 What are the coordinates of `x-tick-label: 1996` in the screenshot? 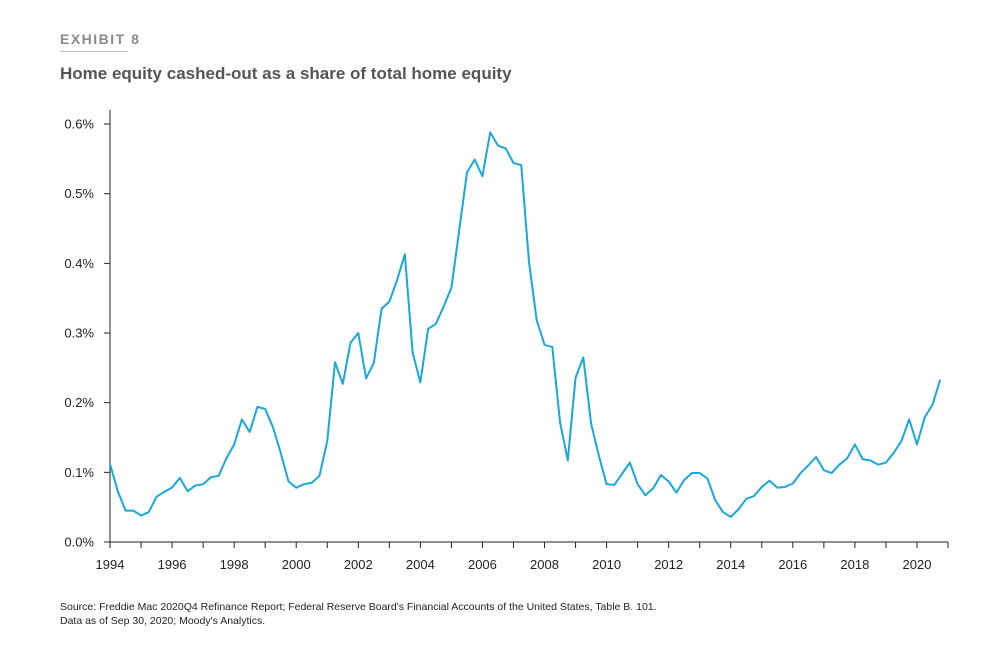 It's located at (172, 564).